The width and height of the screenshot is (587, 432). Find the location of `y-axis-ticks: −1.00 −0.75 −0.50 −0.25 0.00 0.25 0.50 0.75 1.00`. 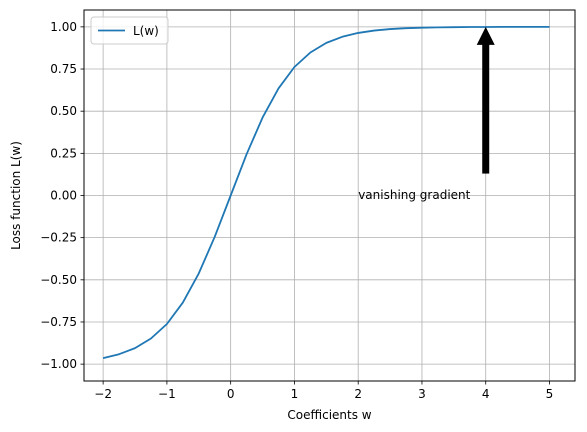

y-axis-ticks: −1.00 −0.75 −0.50 −0.25 0.00 0.25 0.50 0.75 1.00 is located at coordinates (62, 195).